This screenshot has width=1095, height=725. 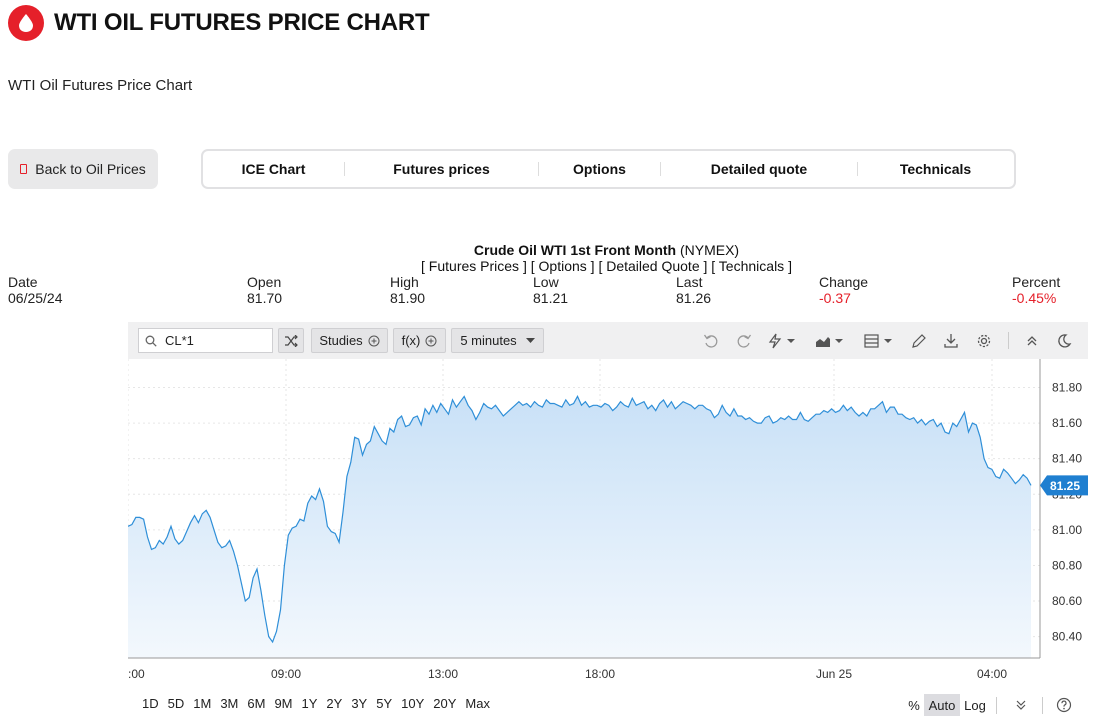 I want to click on download-icon, so click(x=951, y=341).